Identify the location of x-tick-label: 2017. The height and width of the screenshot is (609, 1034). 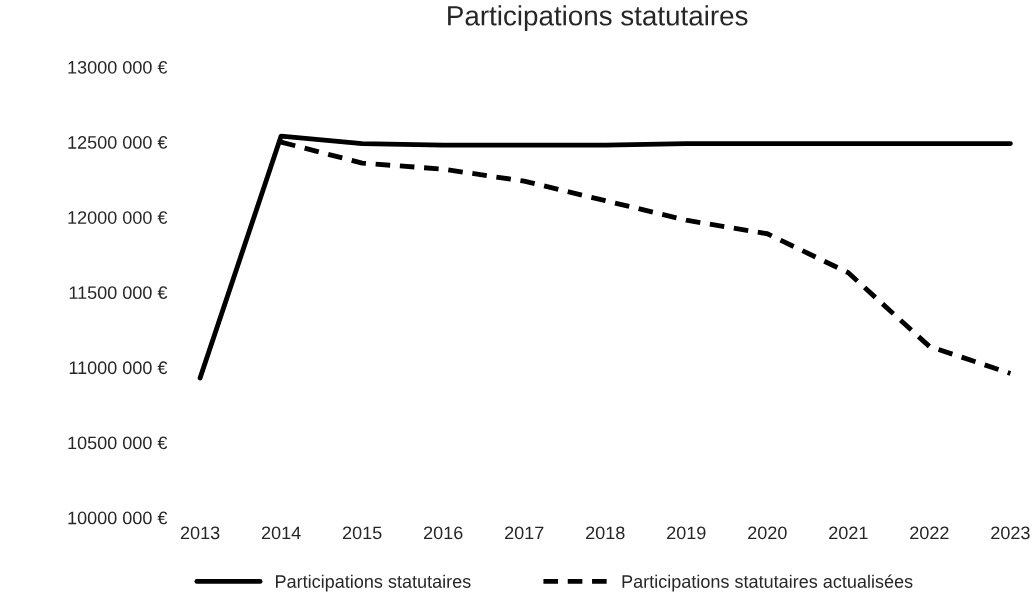
(524, 533).